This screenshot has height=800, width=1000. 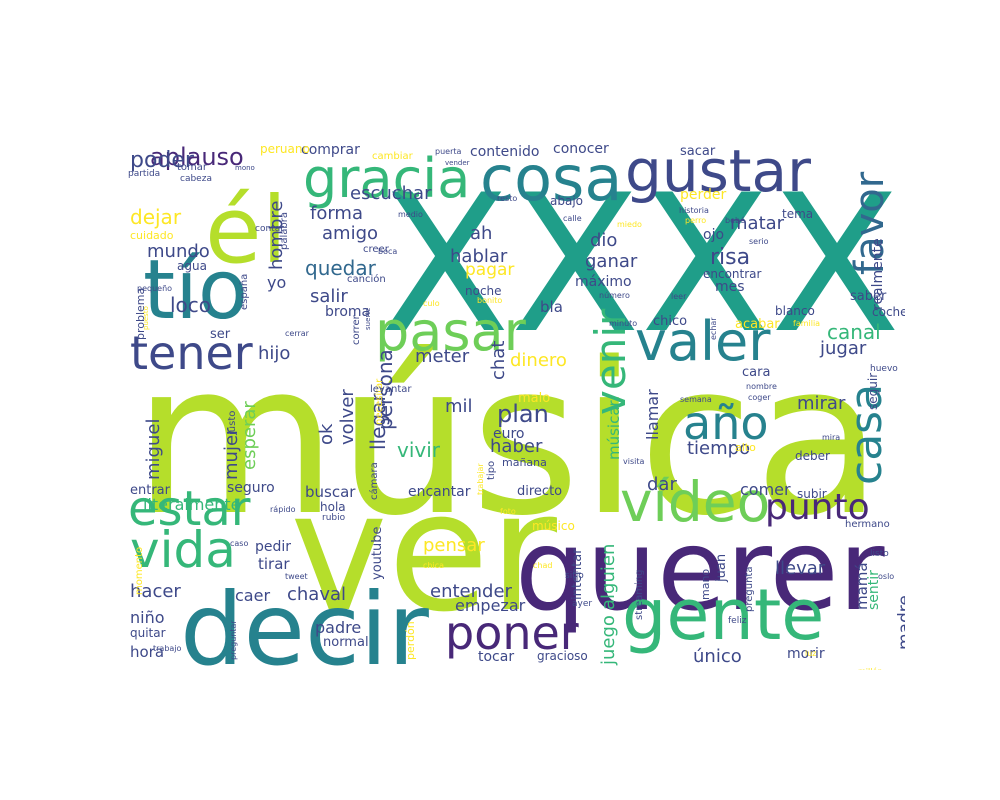 What do you see at coordinates (419, 450) in the screenshot?
I see `cloud-word: vivir` at bounding box center [419, 450].